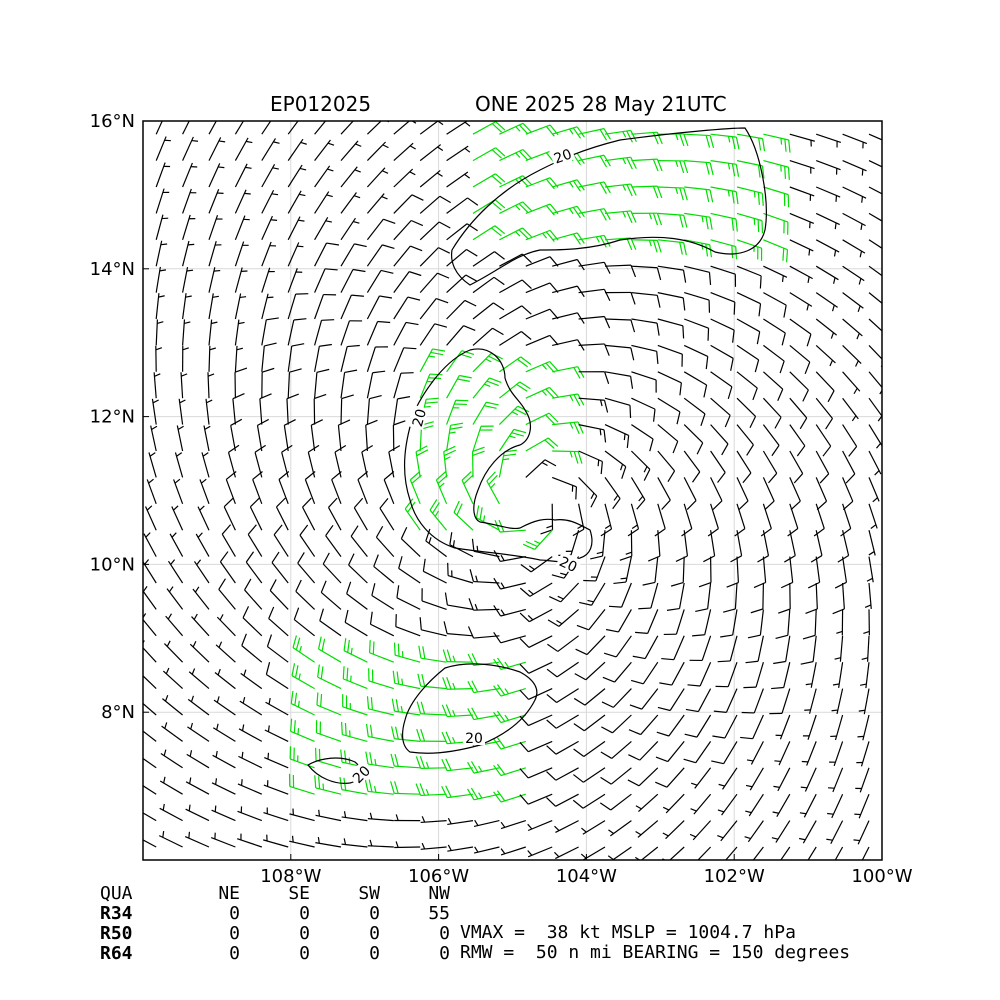 Image resolution: width=1000 pixels, height=1000 pixels. Describe the element at coordinates (116, 933) in the screenshot. I see `row-label: R50` at that location.